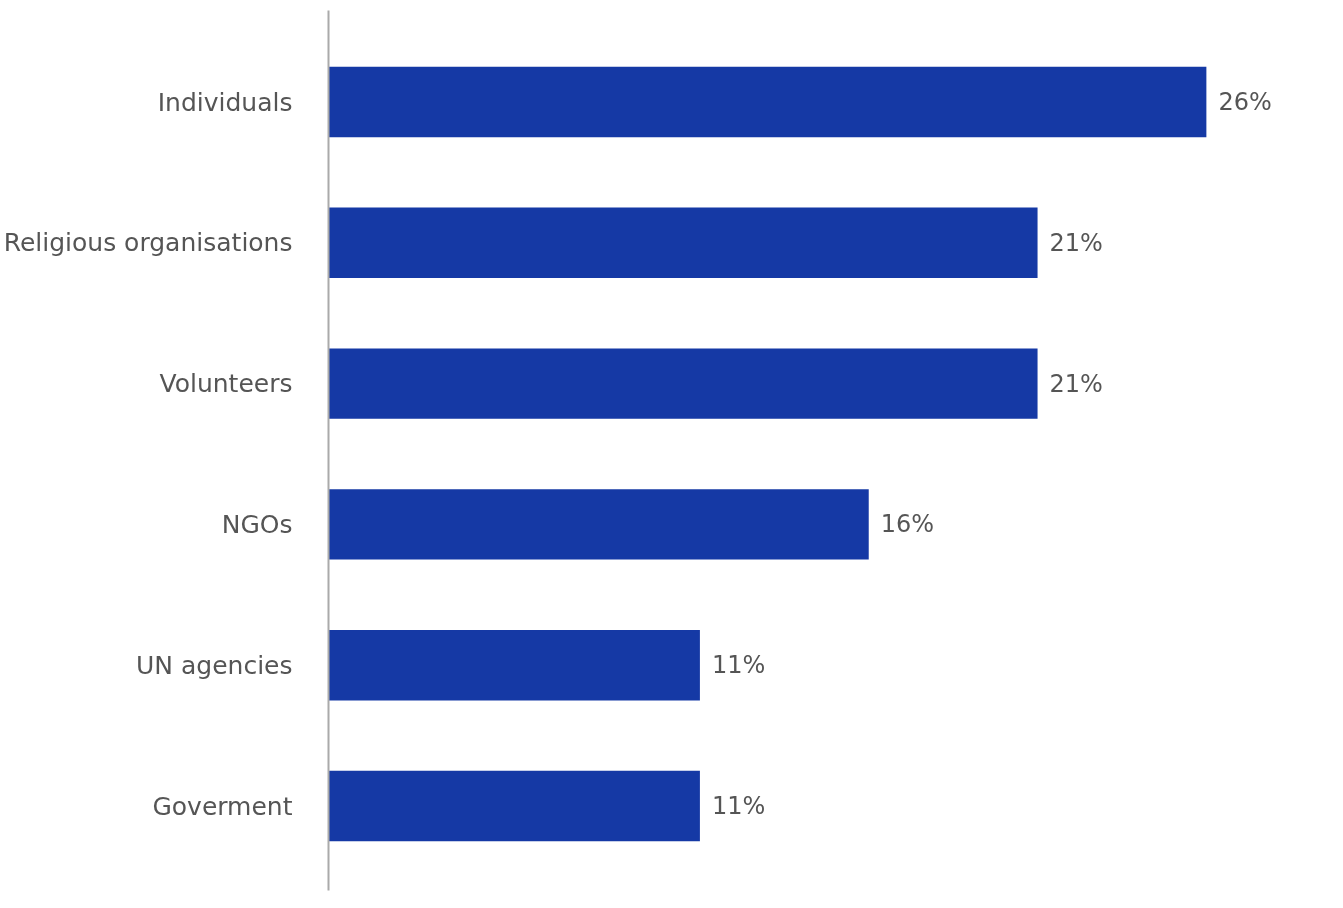  Describe the element at coordinates (1245, 102) in the screenshot. I see `data-label: 26%` at that location.